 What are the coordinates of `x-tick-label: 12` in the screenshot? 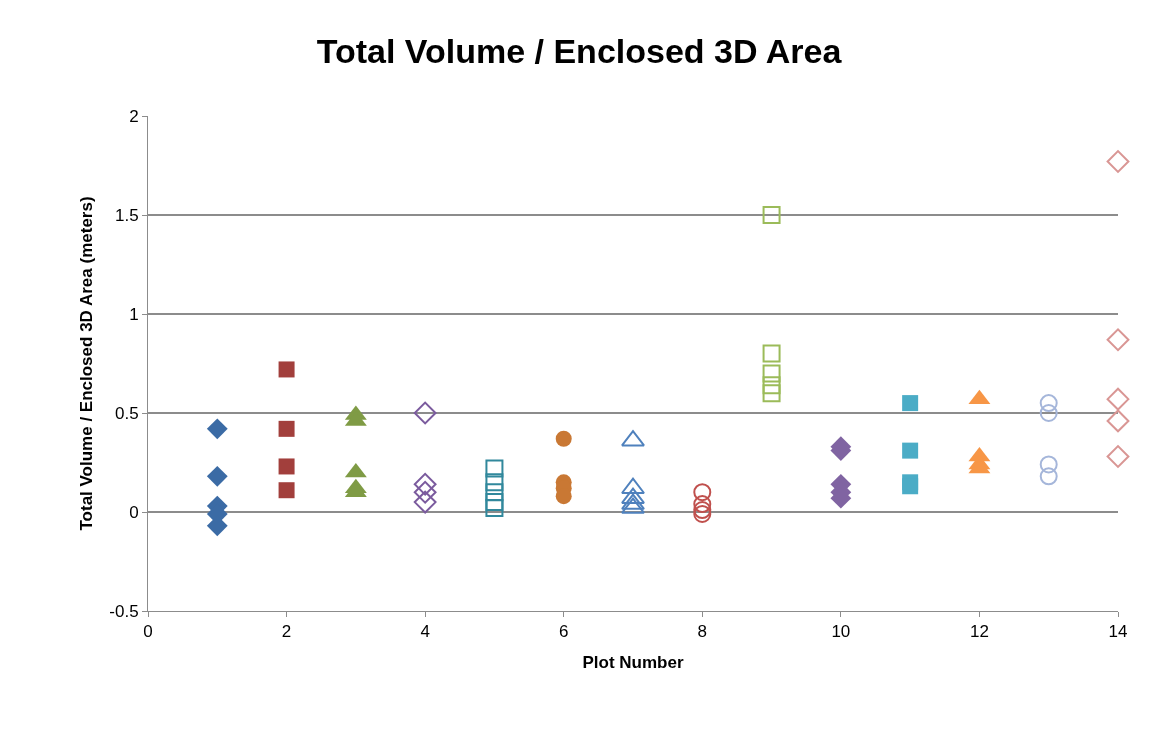 It's located at (979, 632).